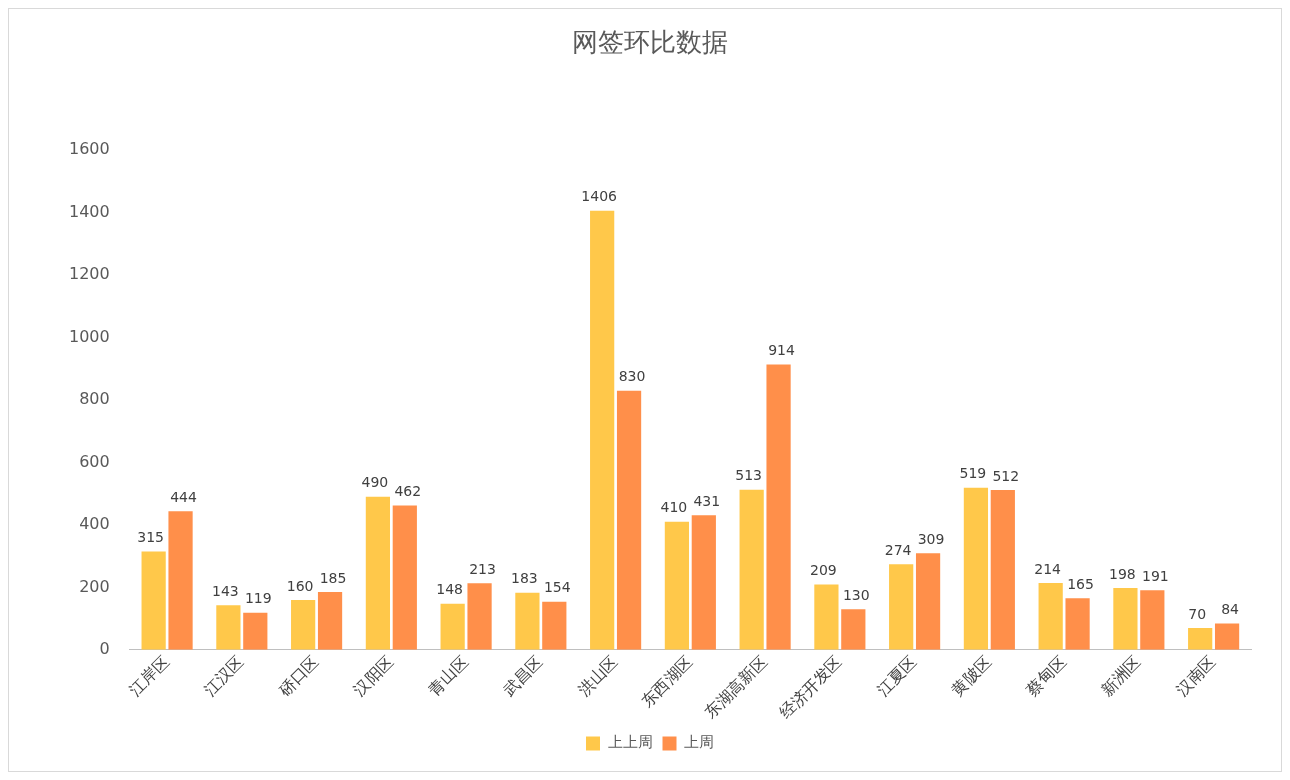  What do you see at coordinates (482, 568) in the screenshot?
I see `data-label: 213` at bounding box center [482, 568].